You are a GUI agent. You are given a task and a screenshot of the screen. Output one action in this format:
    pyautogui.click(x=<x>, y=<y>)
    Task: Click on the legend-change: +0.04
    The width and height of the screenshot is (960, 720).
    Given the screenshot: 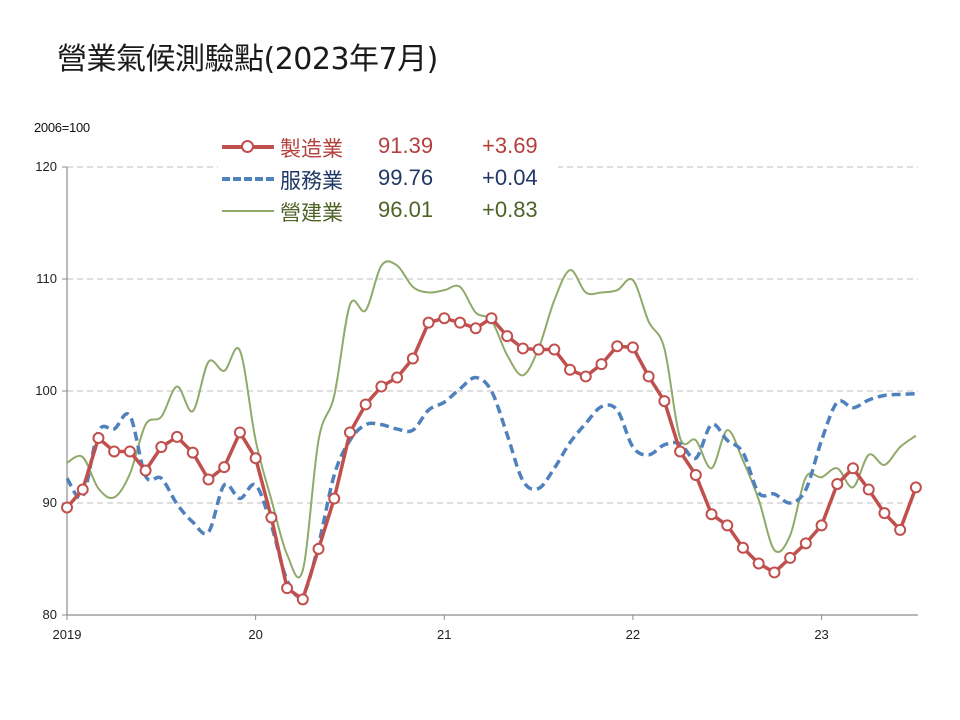 What is the action you would take?
    pyautogui.click(x=510, y=177)
    